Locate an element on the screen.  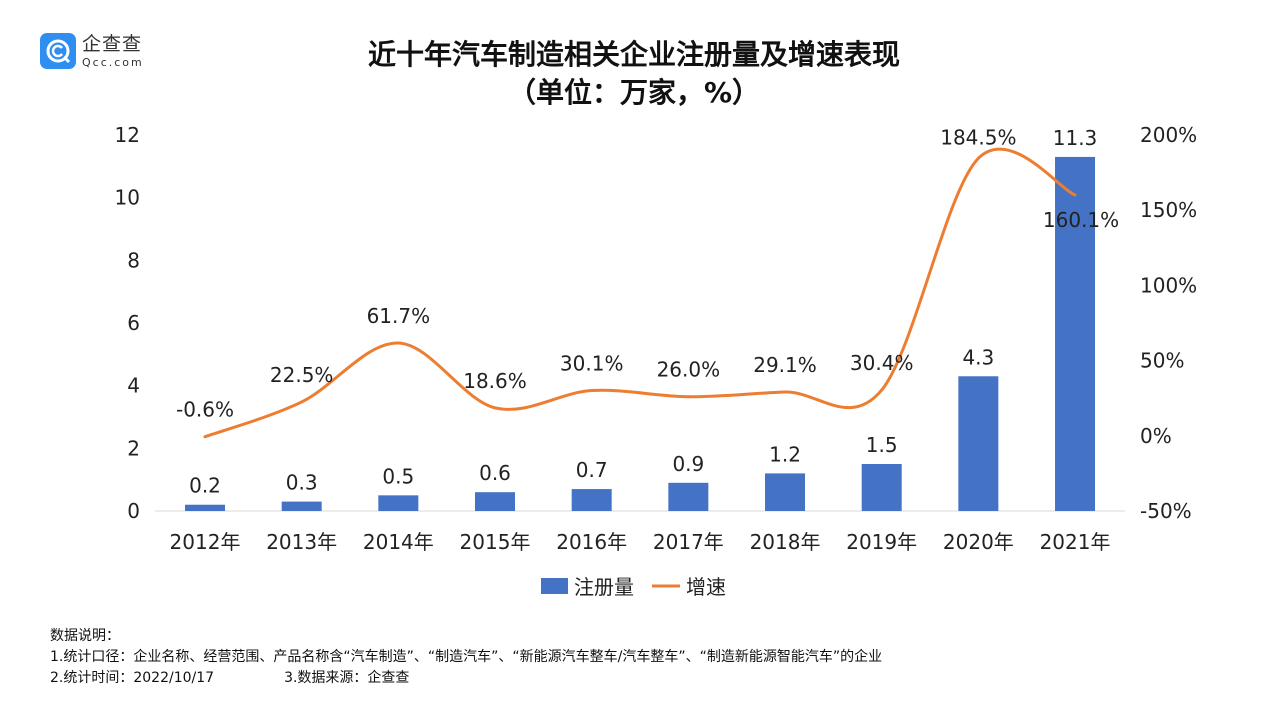
x-tick-label: 2016年 is located at coordinates (591, 542).